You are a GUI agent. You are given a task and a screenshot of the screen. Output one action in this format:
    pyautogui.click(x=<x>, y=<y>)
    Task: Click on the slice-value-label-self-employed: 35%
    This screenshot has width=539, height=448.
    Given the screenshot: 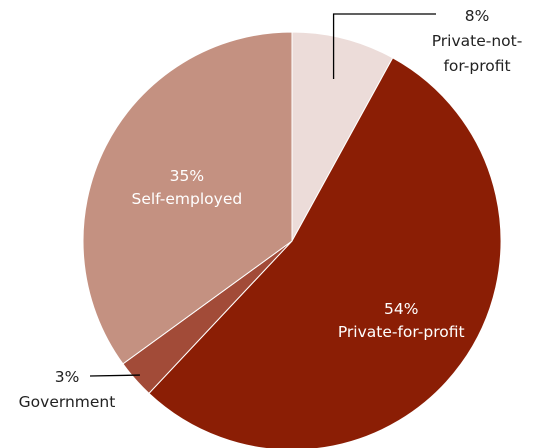 What is the action you would take?
    pyautogui.click(x=187, y=176)
    